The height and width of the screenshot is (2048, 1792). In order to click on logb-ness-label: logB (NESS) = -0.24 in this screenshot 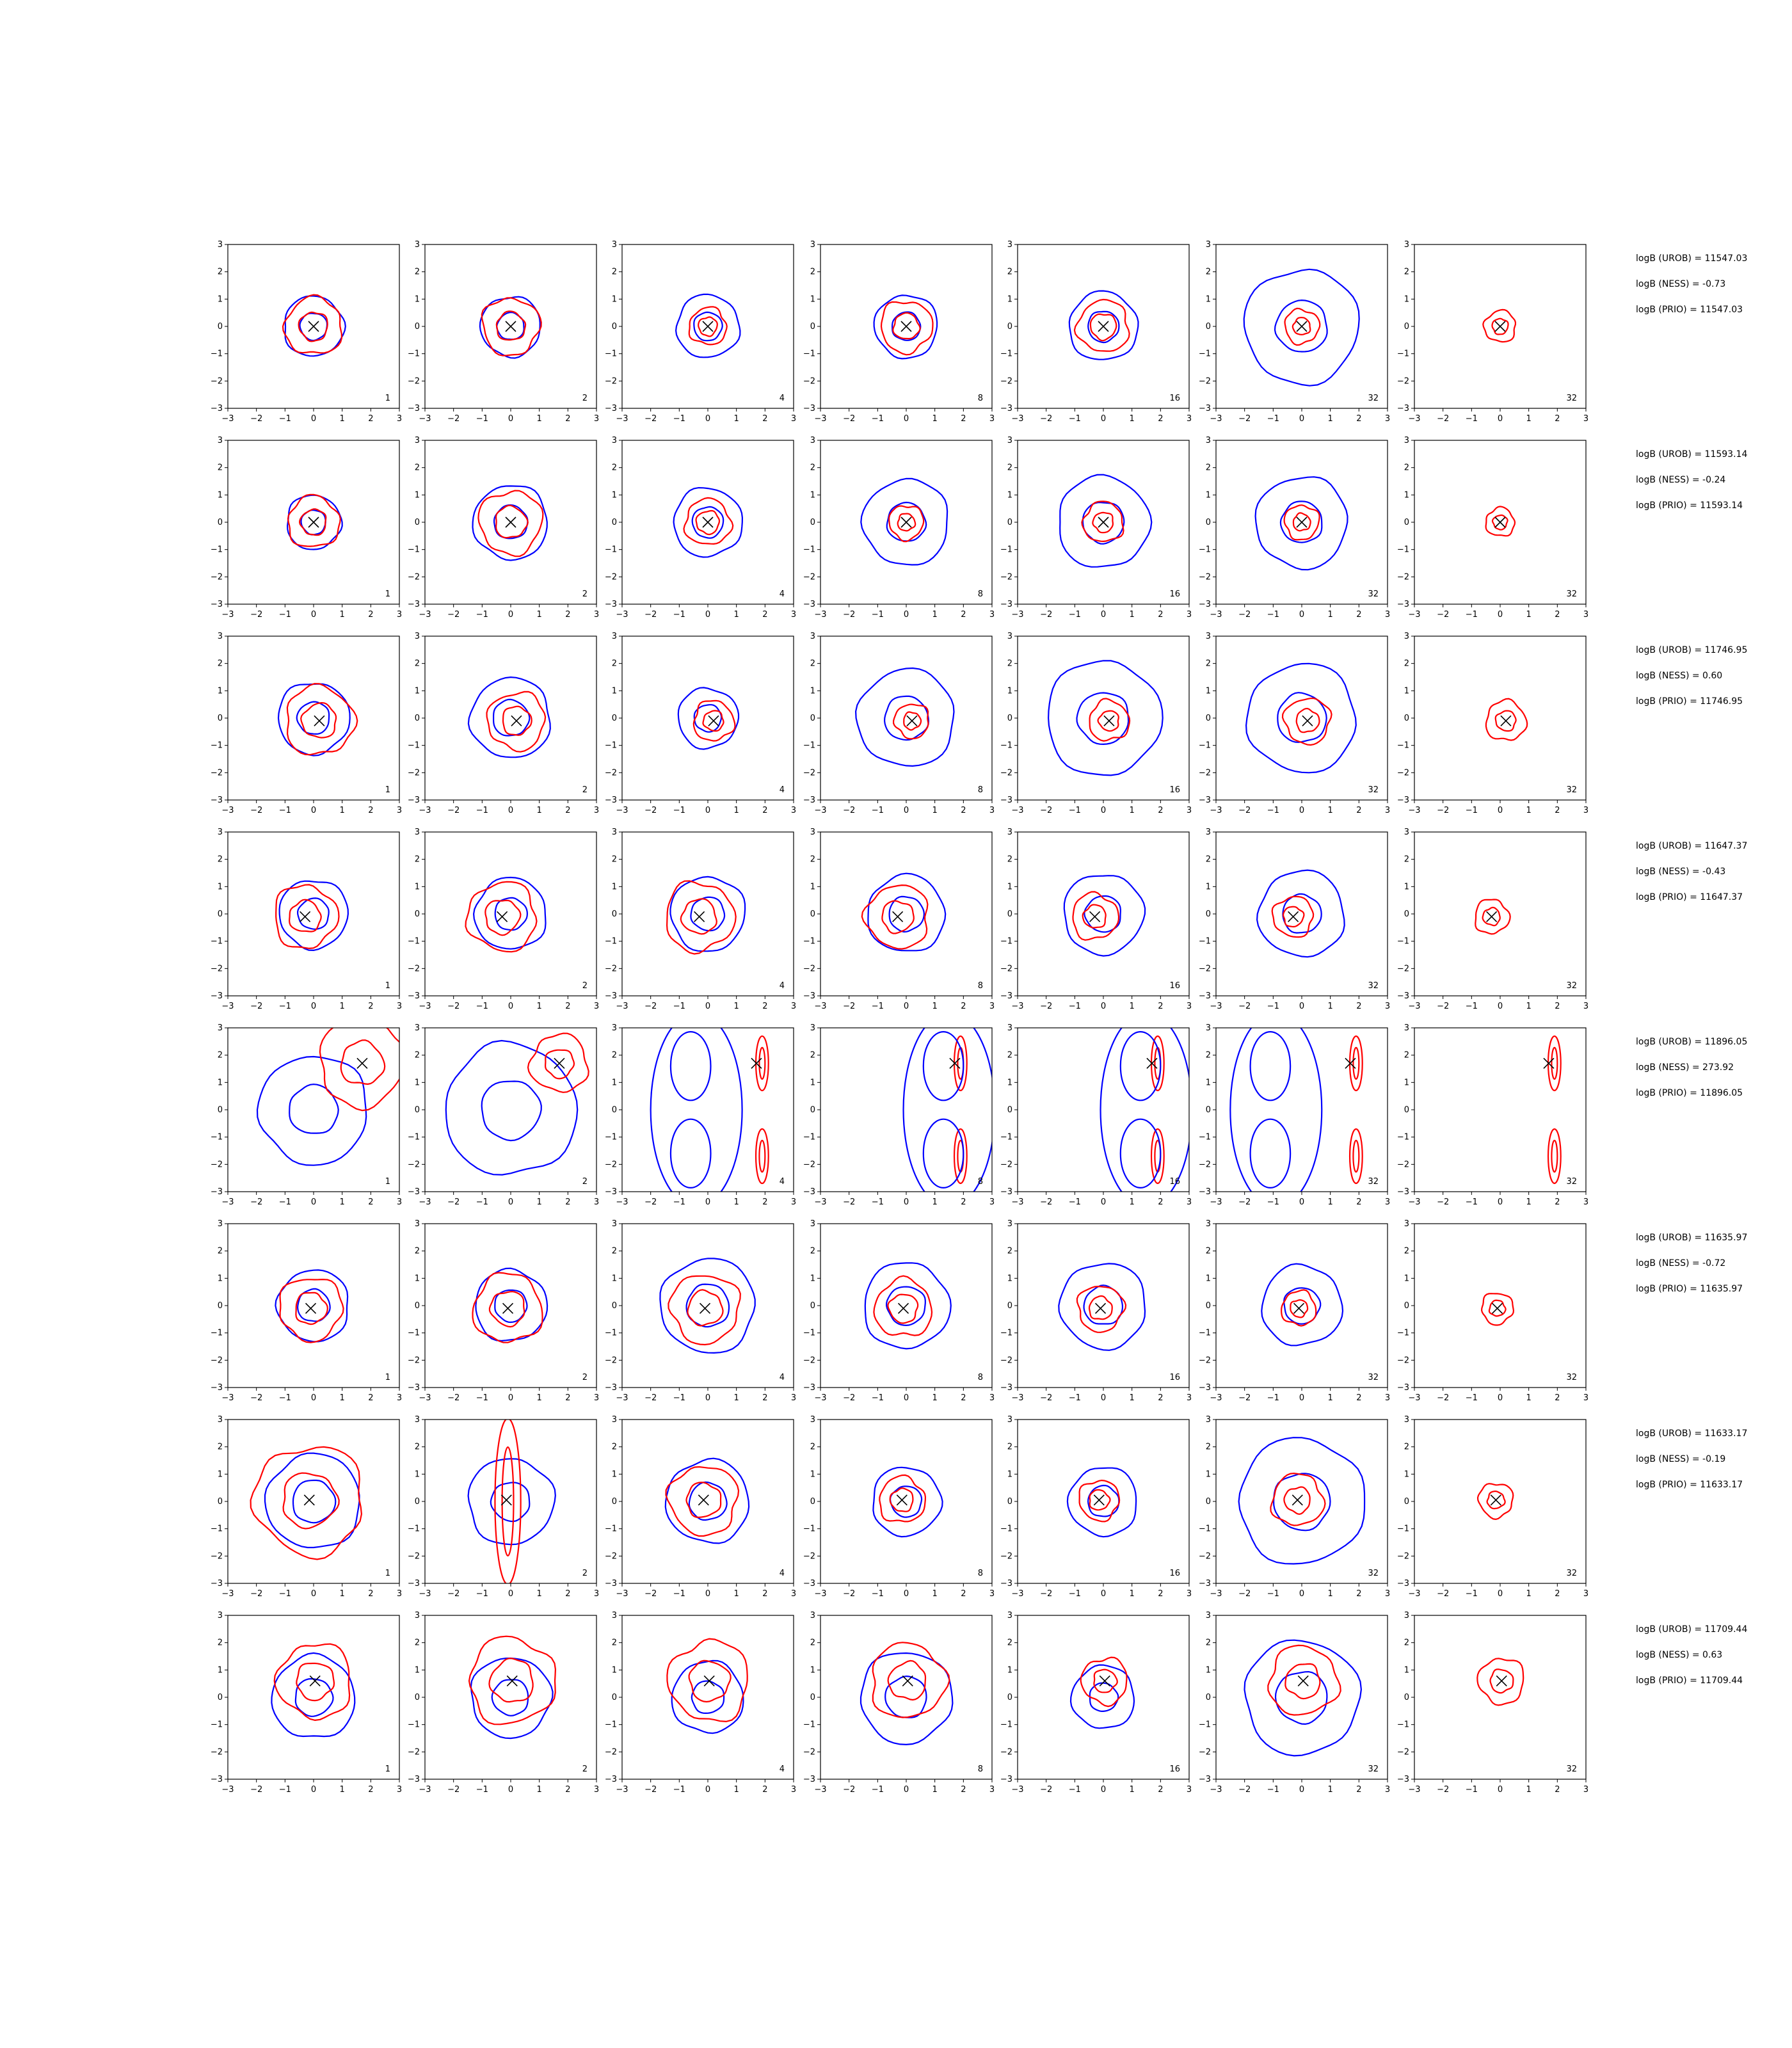, I will do `click(1680, 480)`.